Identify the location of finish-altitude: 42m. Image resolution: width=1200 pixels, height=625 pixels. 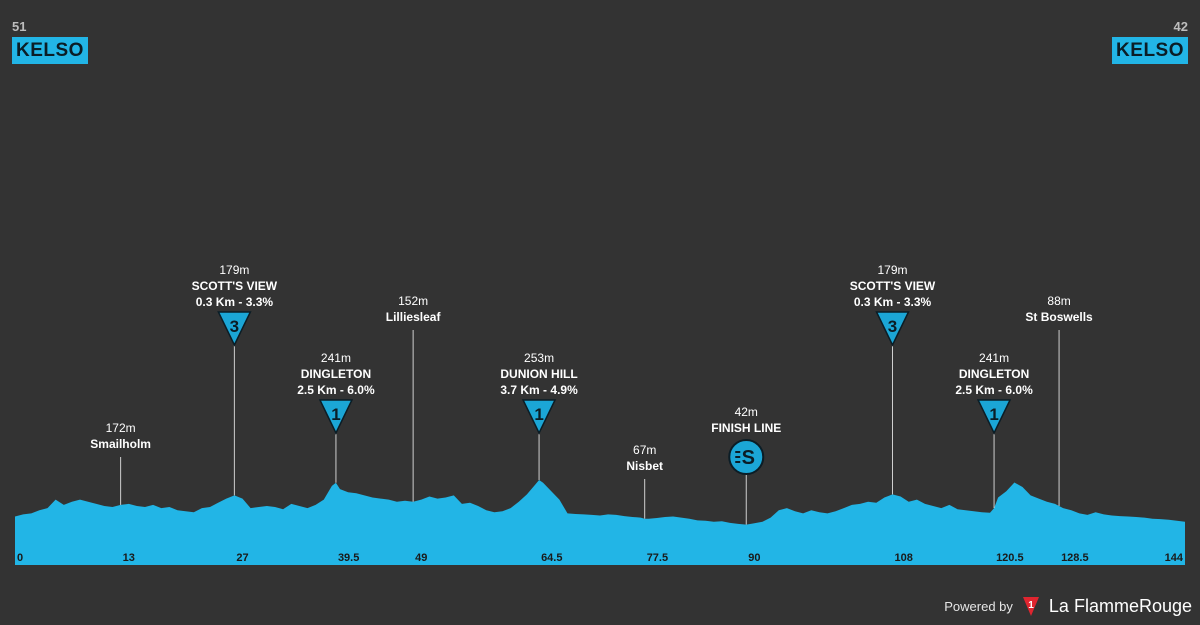
(746, 412).